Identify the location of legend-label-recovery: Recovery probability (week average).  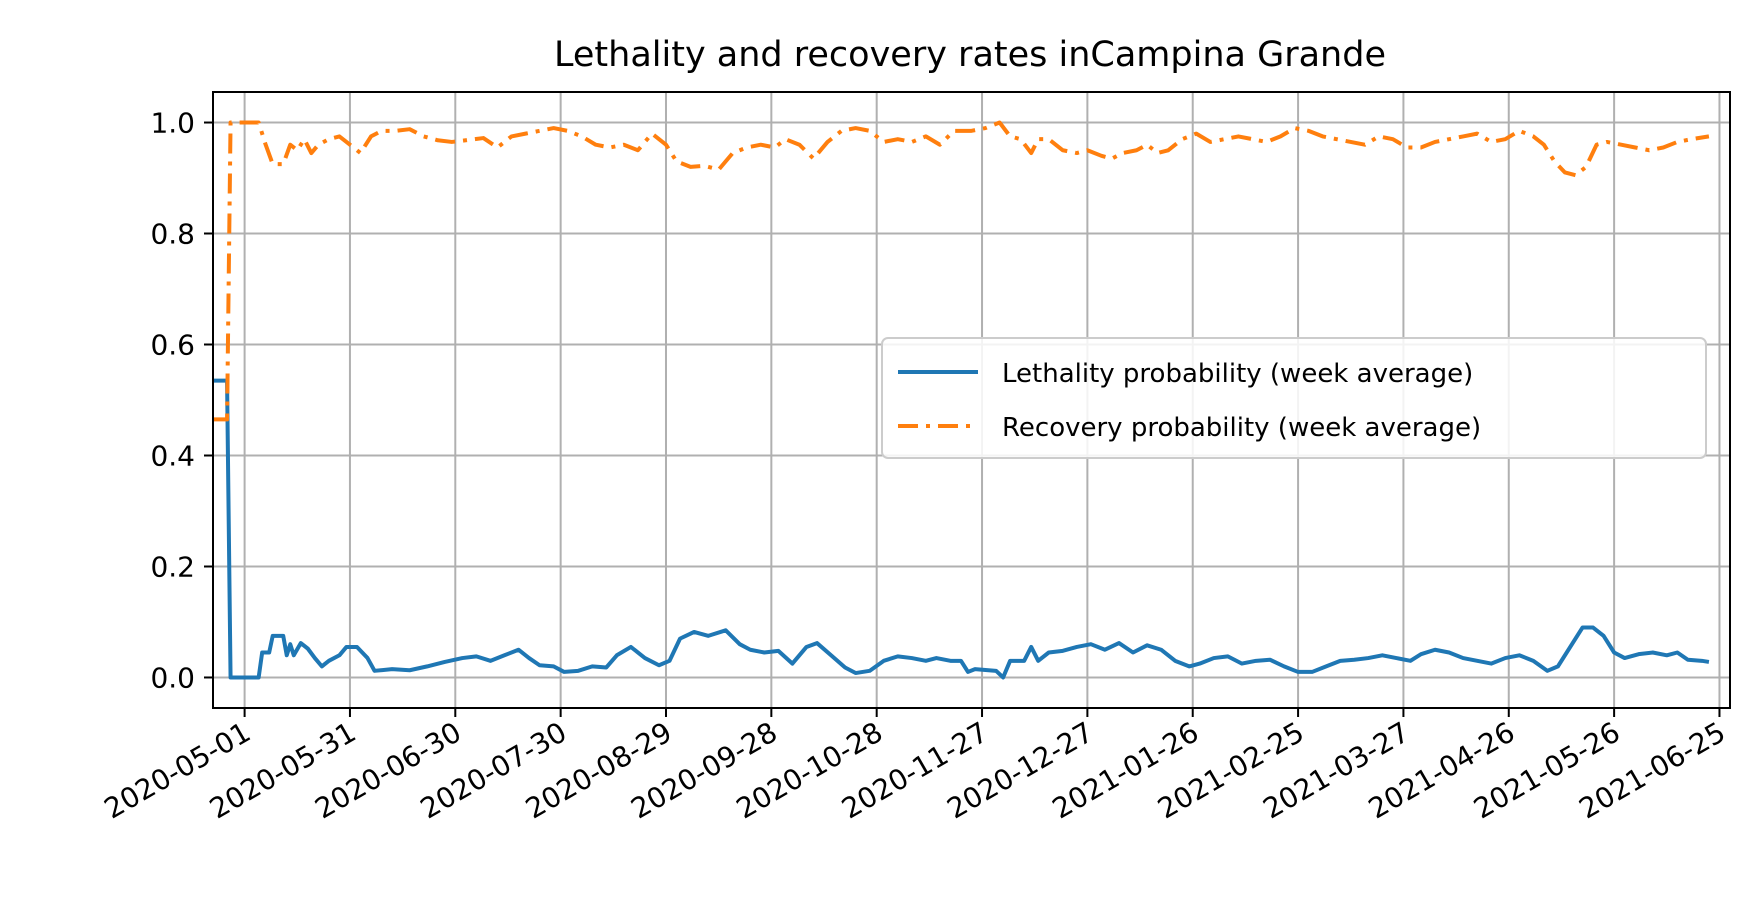
(1241, 428).